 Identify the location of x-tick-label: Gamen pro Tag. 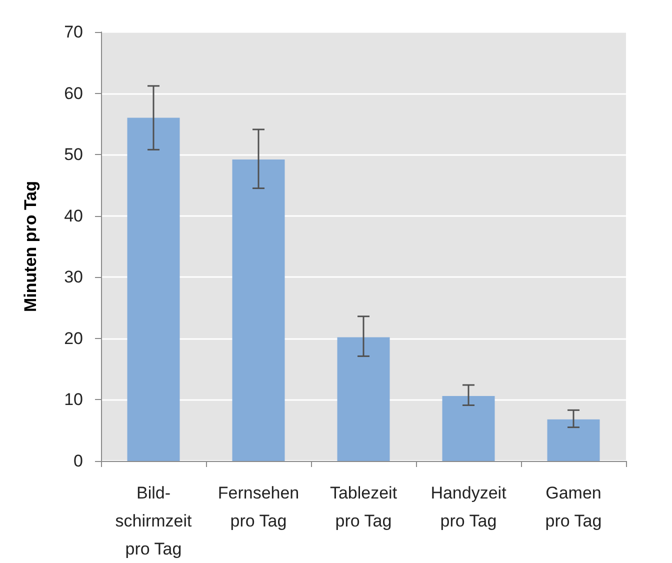
(573, 507).